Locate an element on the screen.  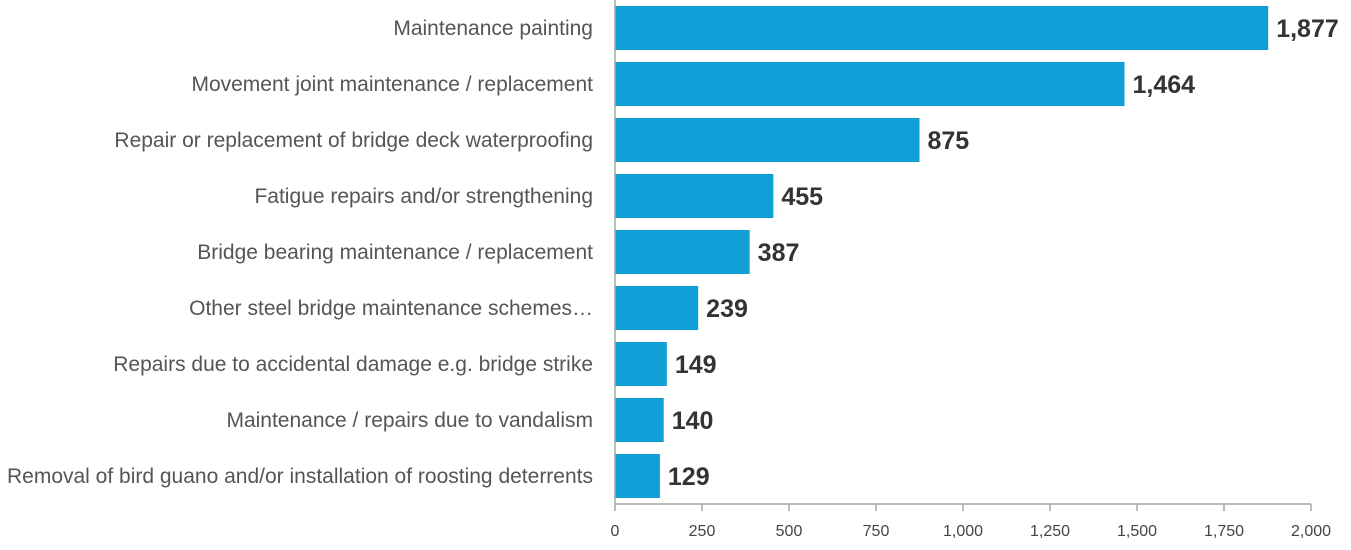
x-tick-label: 250 is located at coordinates (702, 531).